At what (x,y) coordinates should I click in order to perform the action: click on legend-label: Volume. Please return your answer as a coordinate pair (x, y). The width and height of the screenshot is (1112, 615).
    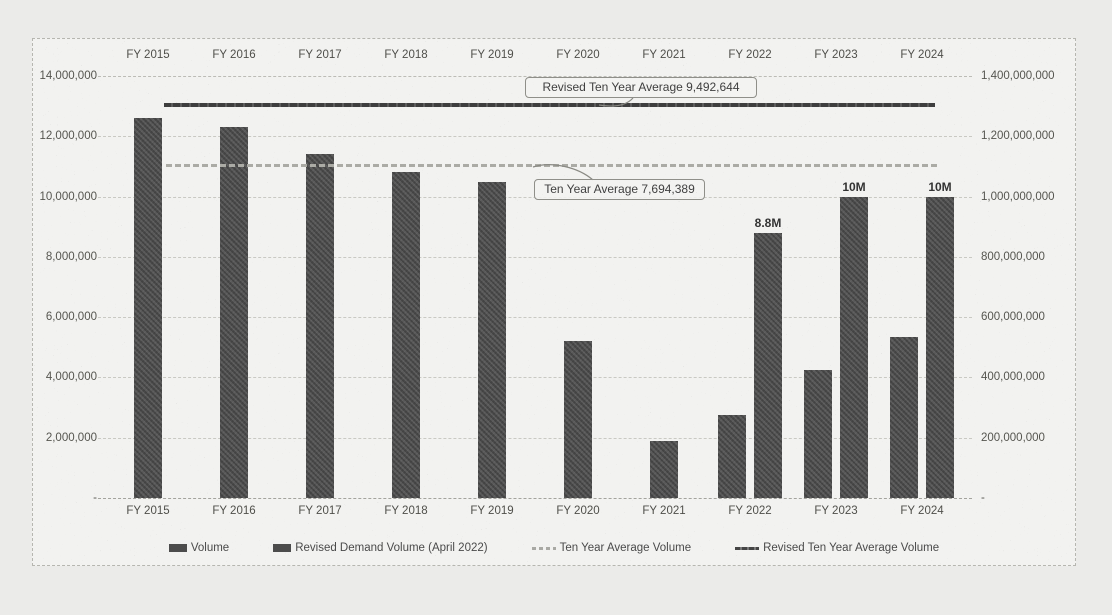
    Looking at the image, I should click on (210, 548).